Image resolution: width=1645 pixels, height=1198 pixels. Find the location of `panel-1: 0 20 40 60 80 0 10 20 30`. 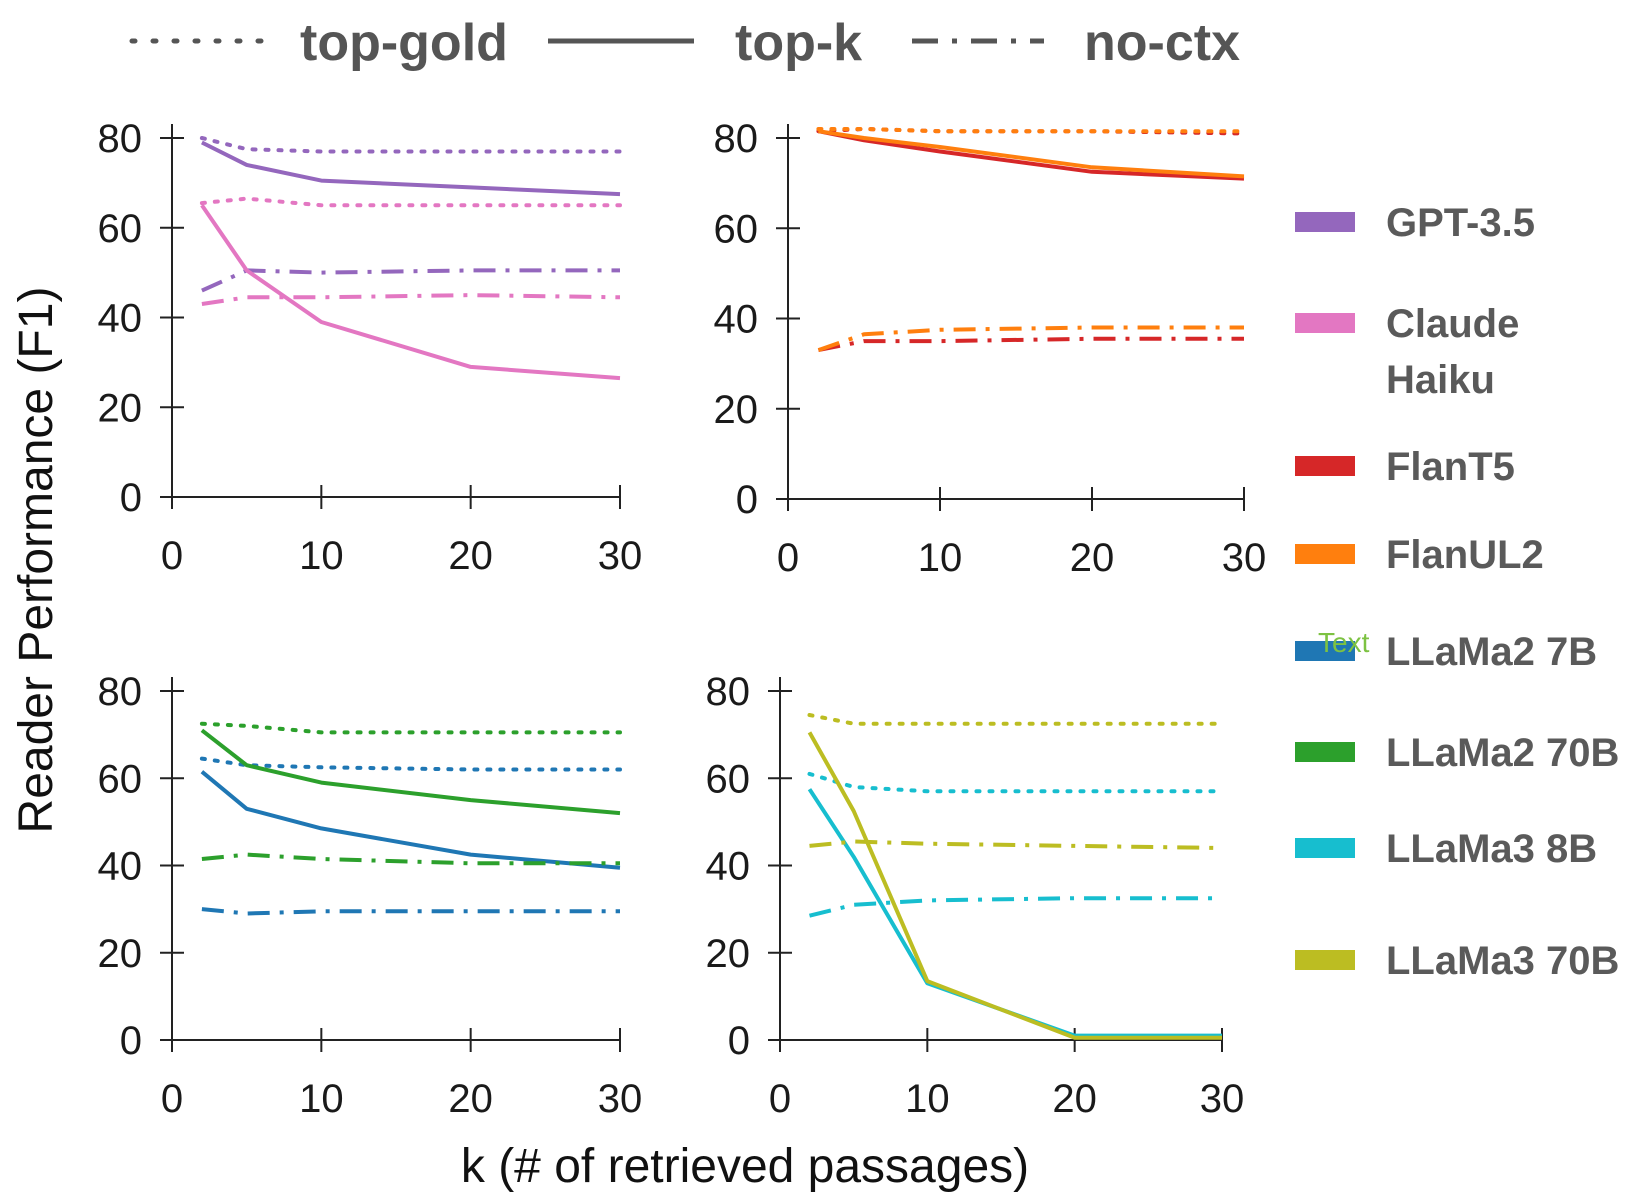

panel-1: 0 20 40 60 80 0 10 20 30 is located at coordinates (370, 347).